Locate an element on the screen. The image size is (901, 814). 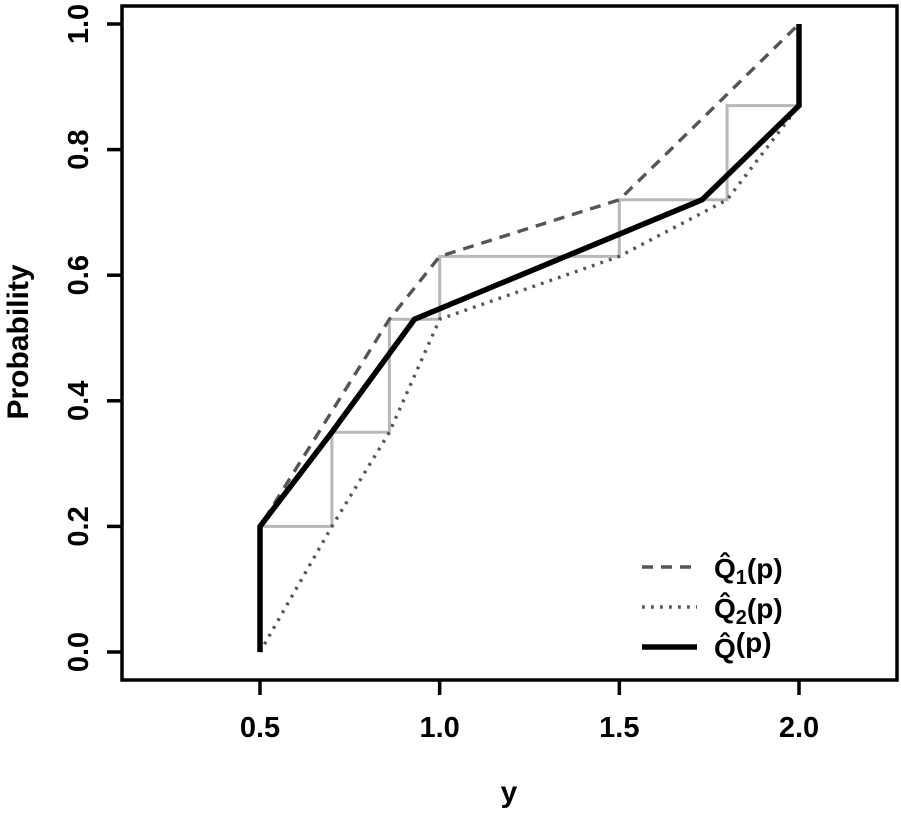
x-tick-label: 0.5 is located at coordinates (260, 728).